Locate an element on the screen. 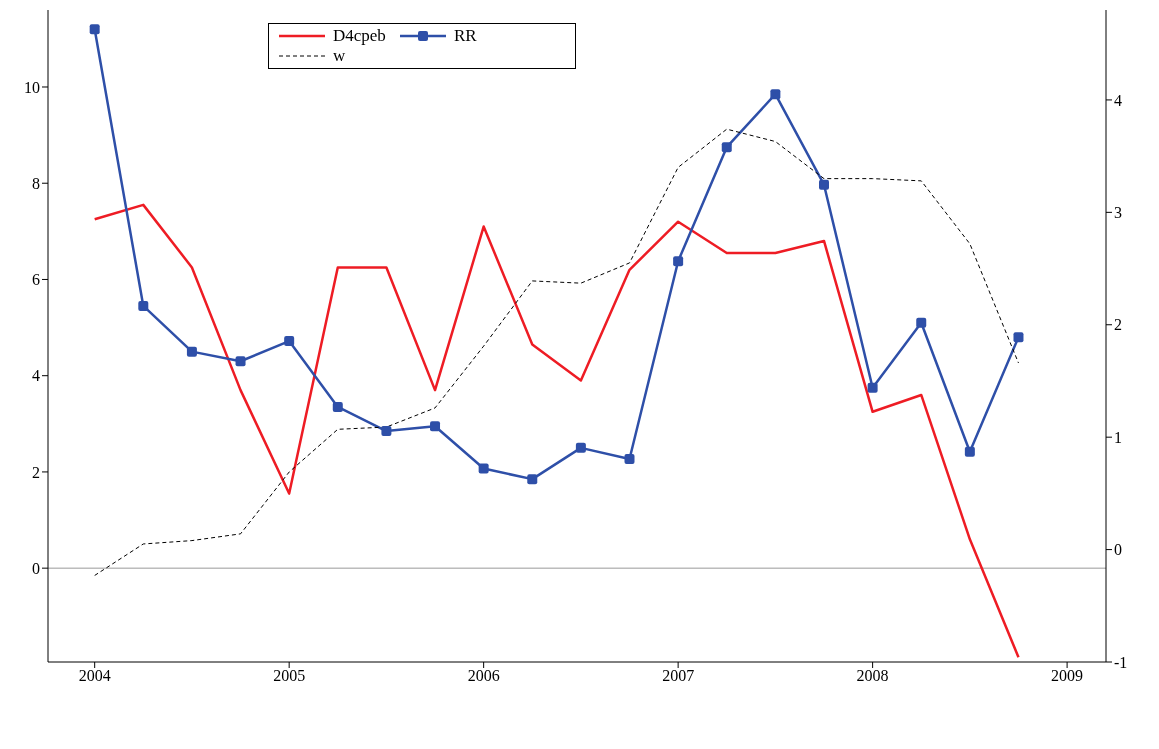  x-tick-label: 2008 is located at coordinates (872, 676).